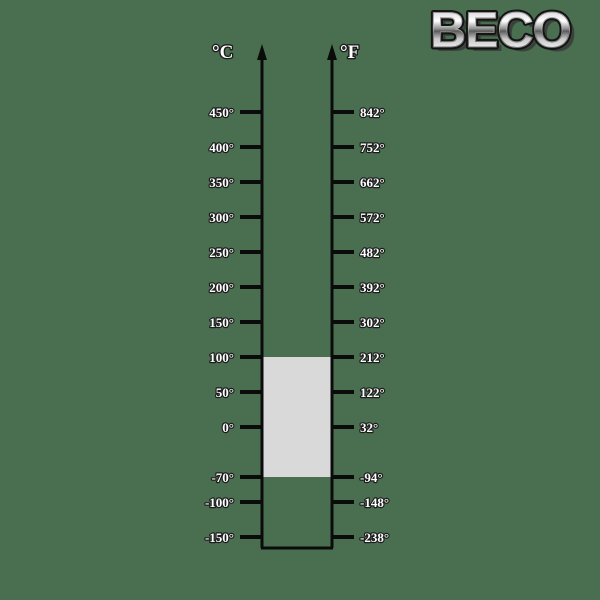 The height and width of the screenshot is (600, 600). What do you see at coordinates (221, 252) in the screenshot?
I see `celsius-tick-label: 250°` at bounding box center [221, 252].